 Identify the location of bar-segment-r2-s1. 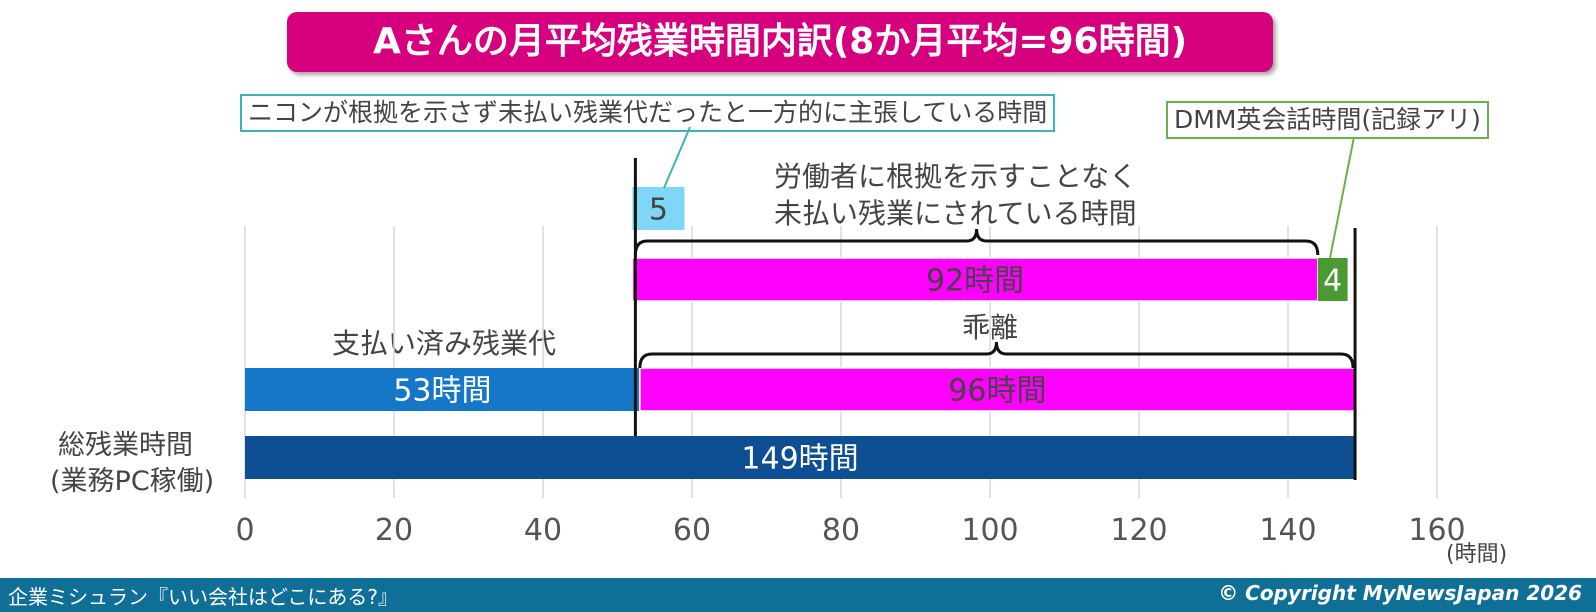
(997, 389).